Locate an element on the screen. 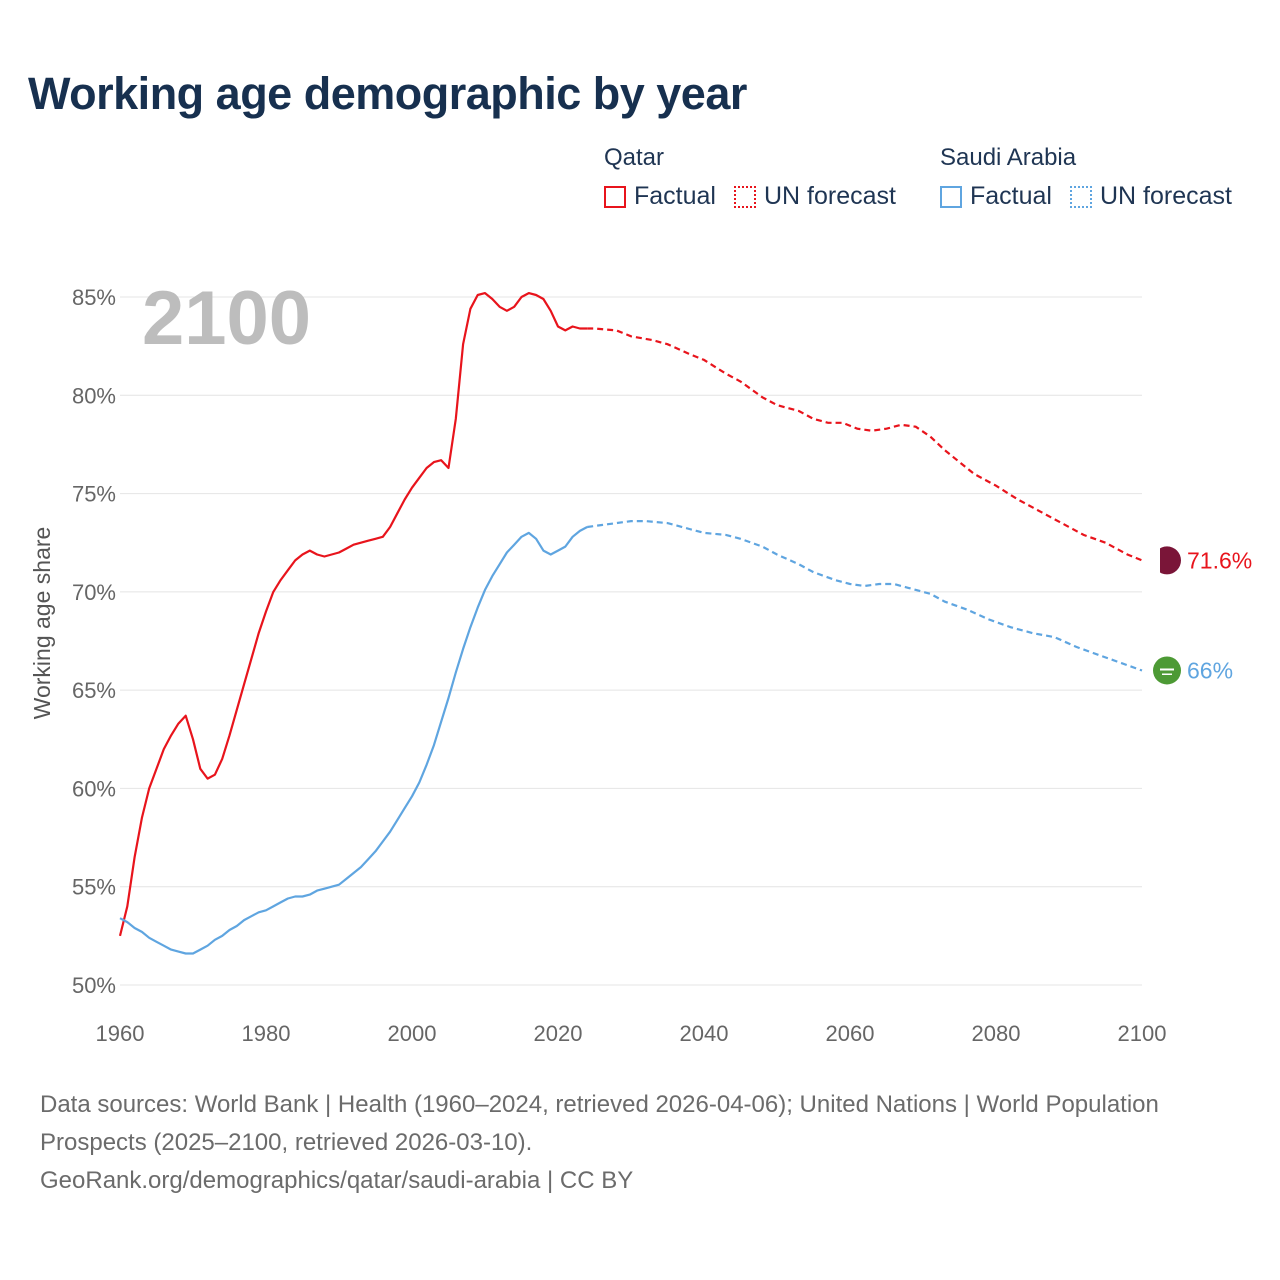  x-tick-label: 2040 is located at coordinates (704, 1033).